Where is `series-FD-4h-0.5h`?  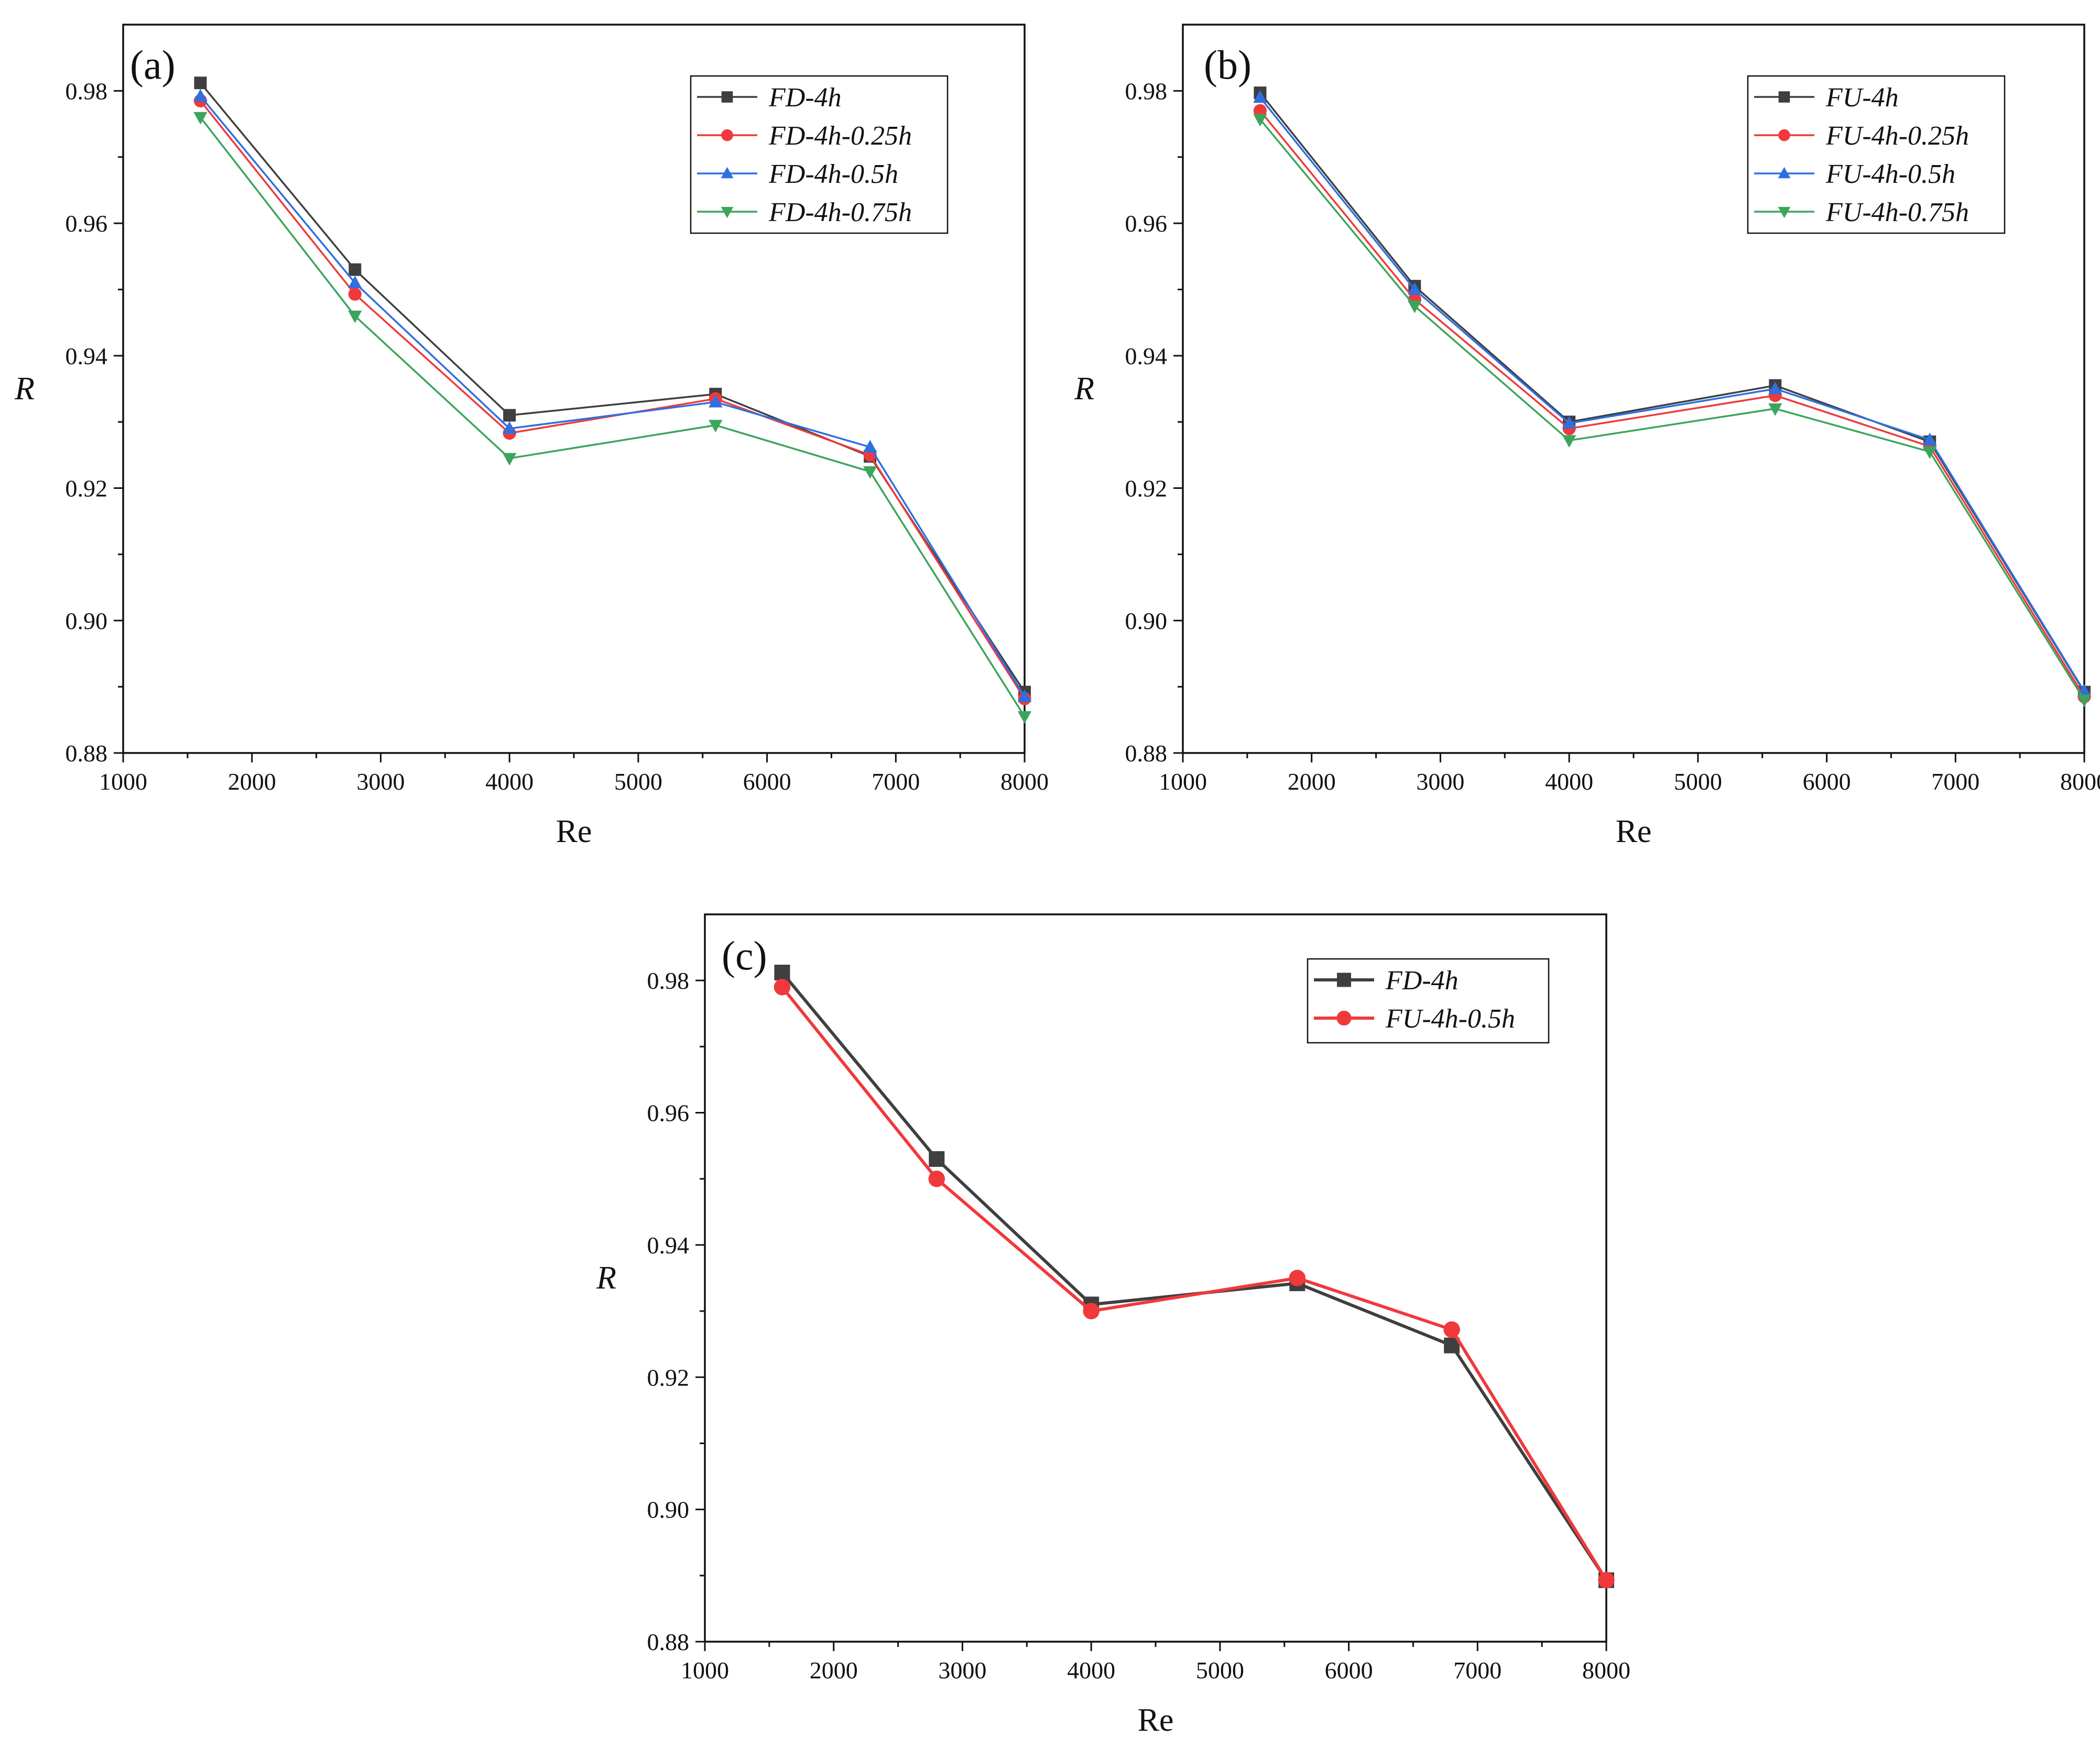
series-FD-4h-0.5h is located at coordinates (612, 395).